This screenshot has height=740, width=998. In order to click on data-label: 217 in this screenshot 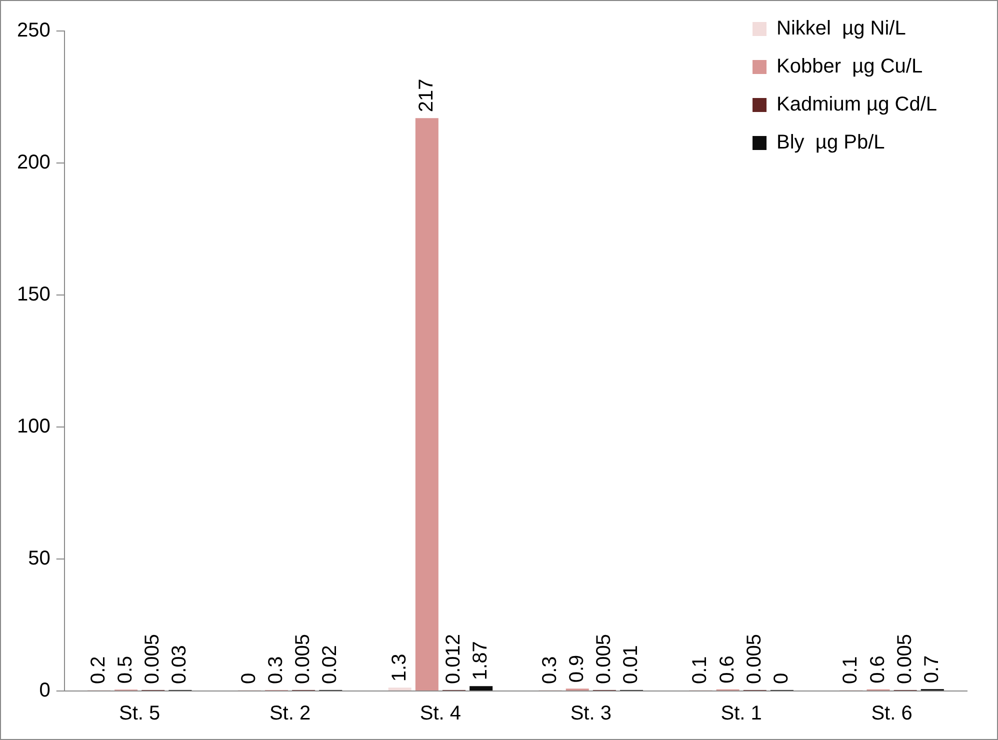, I will do `click(426, 95)`.